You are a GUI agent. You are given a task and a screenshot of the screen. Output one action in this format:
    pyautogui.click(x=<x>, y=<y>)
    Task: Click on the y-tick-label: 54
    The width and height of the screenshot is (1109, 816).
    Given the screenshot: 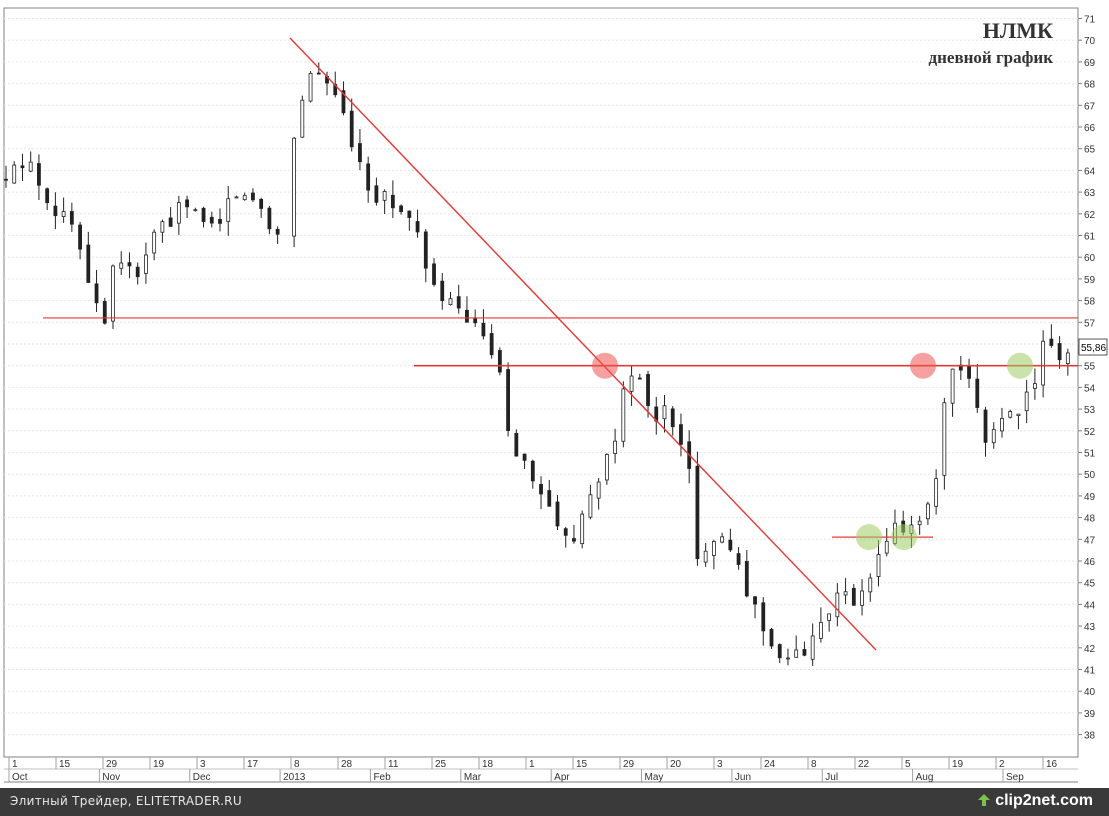 What is the action you would take?
    pyautogui.click(x=1090, y=388)
    